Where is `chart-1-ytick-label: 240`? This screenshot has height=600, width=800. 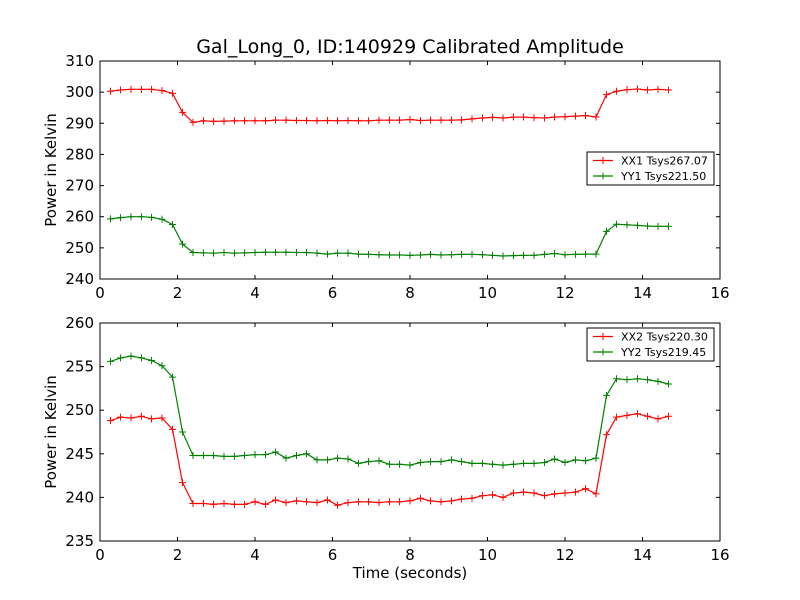
chart-1-ytick-label: 240 is located at coordinates (79, 497).